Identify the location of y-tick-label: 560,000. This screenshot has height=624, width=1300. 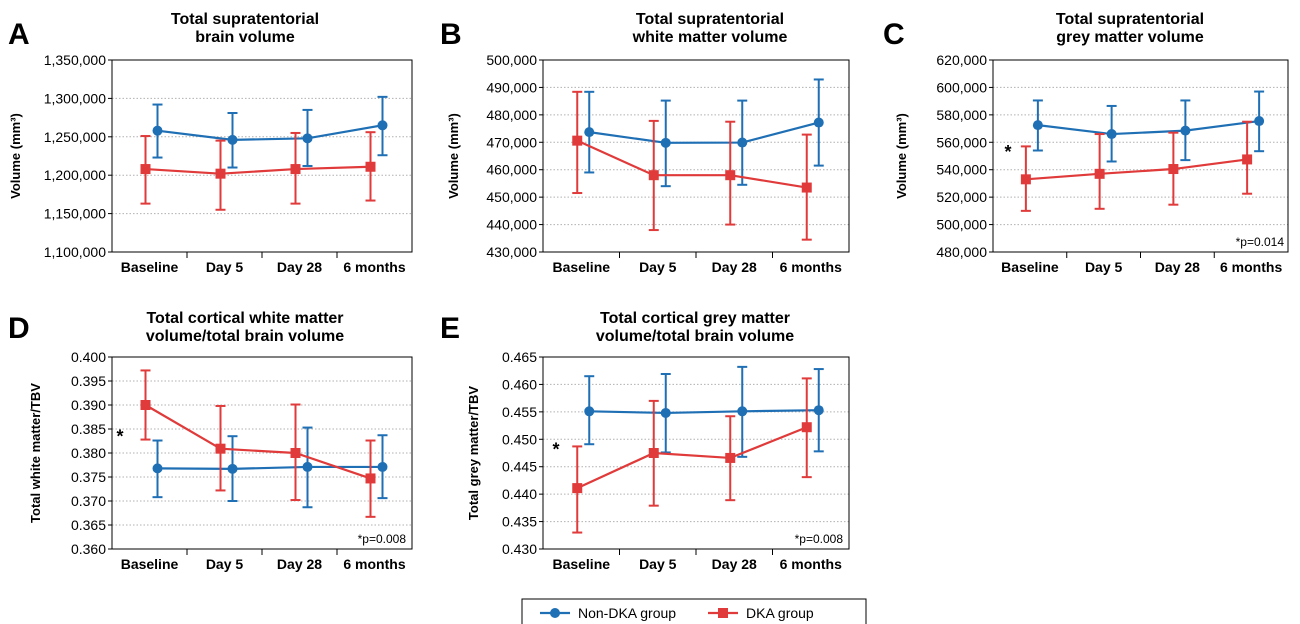
(961, 142).